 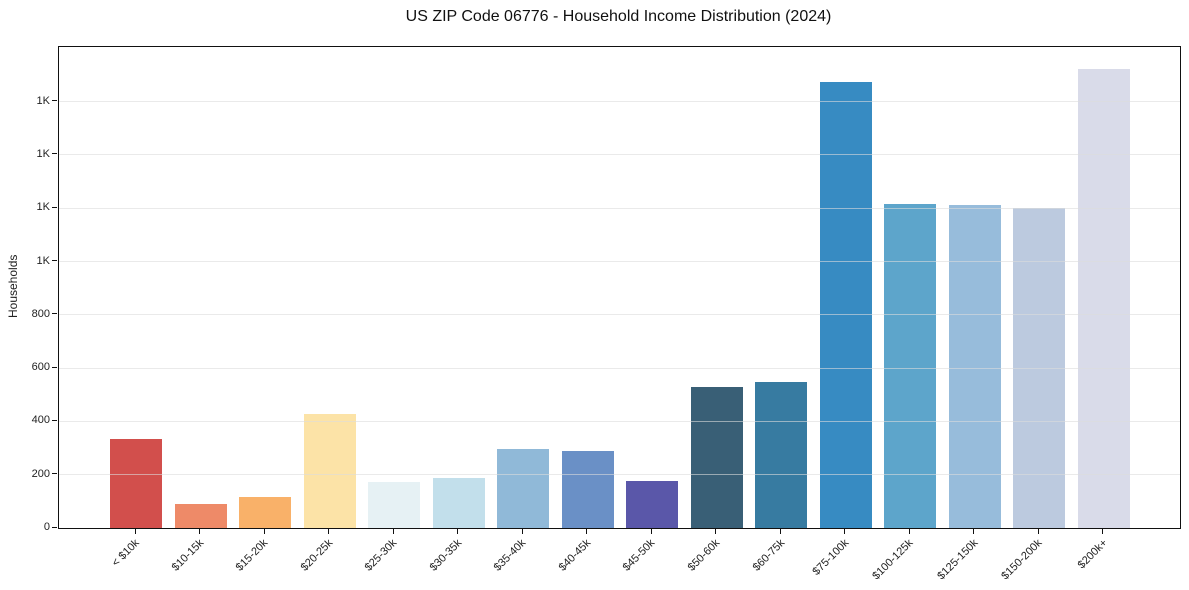 What do you see at coordinates (40, 420) in the screenshot?
I see `y-tick-label: 400` at bounding box center [40, 420].